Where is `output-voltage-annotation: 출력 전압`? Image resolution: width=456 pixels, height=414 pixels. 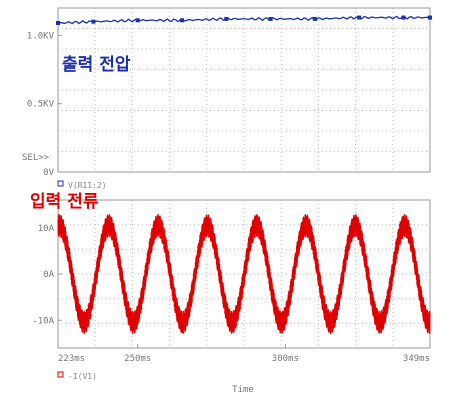
output-voltage-annotation: 출력 전압 is located at coordinates (96, 64).